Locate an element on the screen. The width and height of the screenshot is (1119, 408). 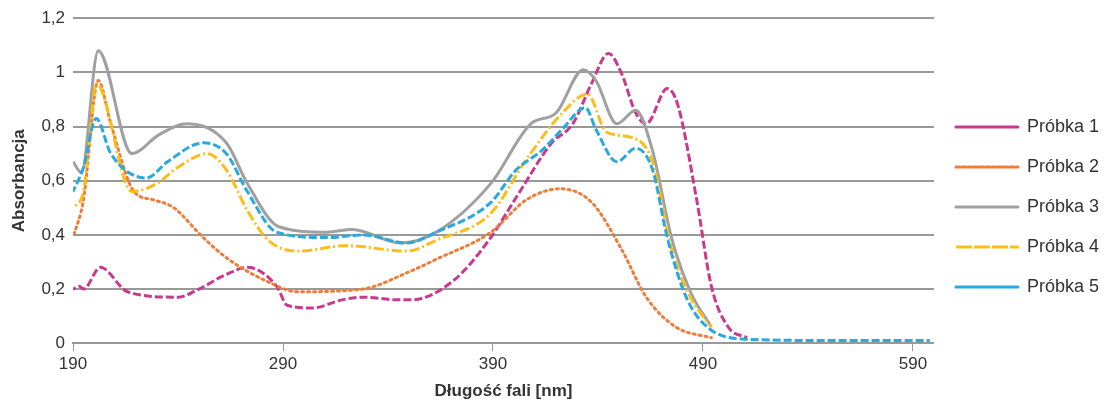
y-tick-label: 1 is located at coordinates (60, 72).